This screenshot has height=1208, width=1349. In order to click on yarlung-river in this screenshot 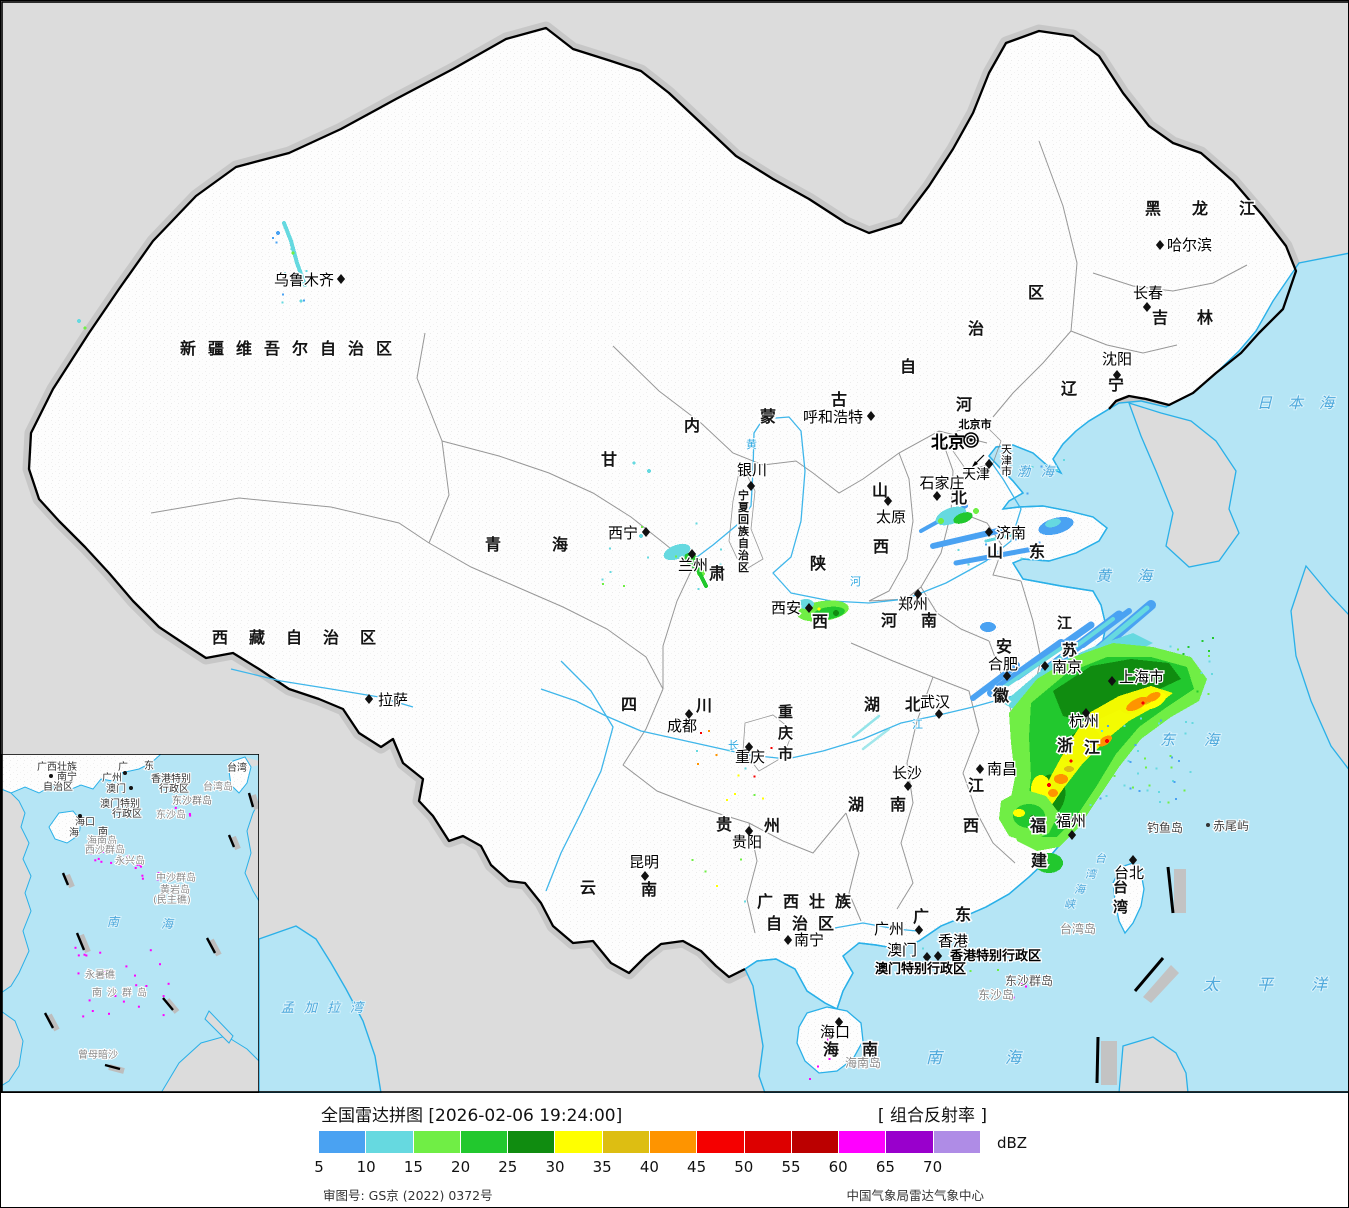, I will do `click(322, 688)`.